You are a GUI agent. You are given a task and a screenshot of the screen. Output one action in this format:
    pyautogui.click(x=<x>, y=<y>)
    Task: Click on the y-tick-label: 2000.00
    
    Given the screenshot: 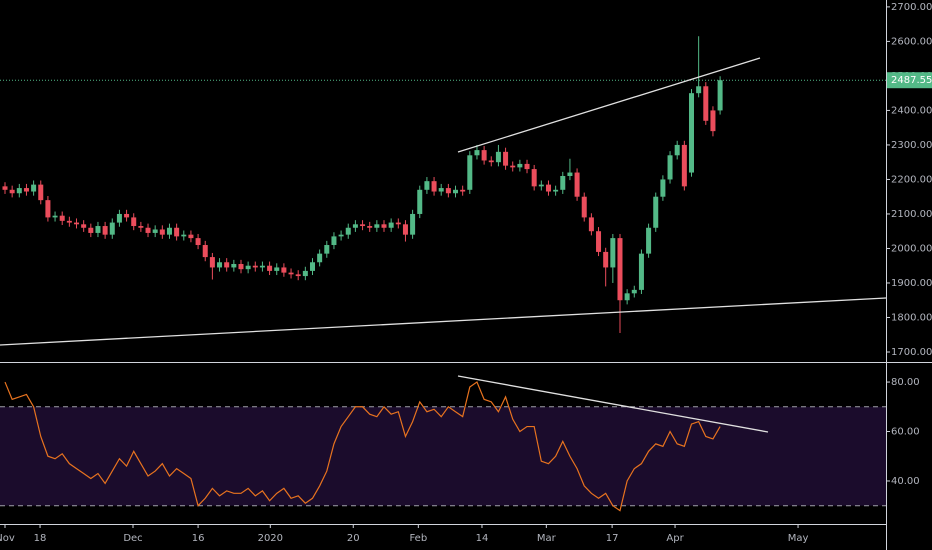 What is the action you would take?
    pyautogui.click(x=911, y=248)
    